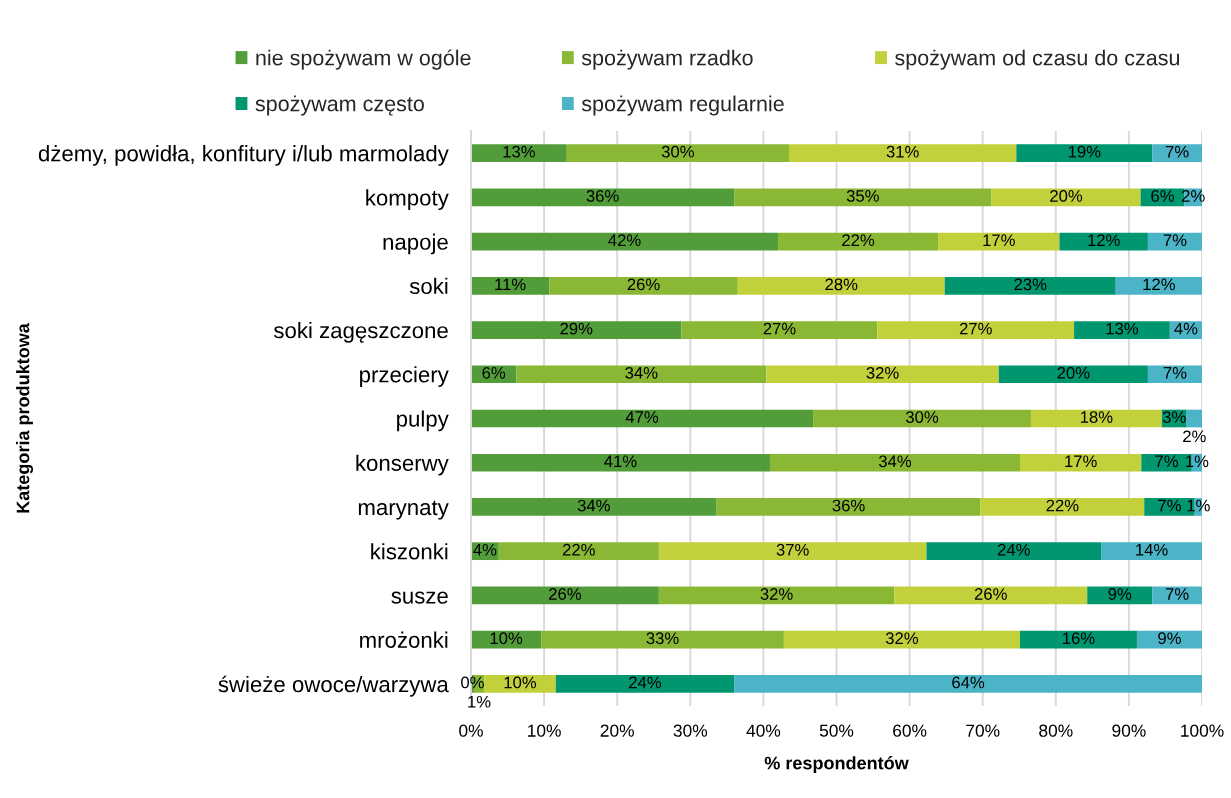 The height and width of the screenshot is (798, 1231). What do you see at coordinates (402, 465) in the screenshot?
I see `y-tick-label: konserwy` at bounding box center [402, 465].